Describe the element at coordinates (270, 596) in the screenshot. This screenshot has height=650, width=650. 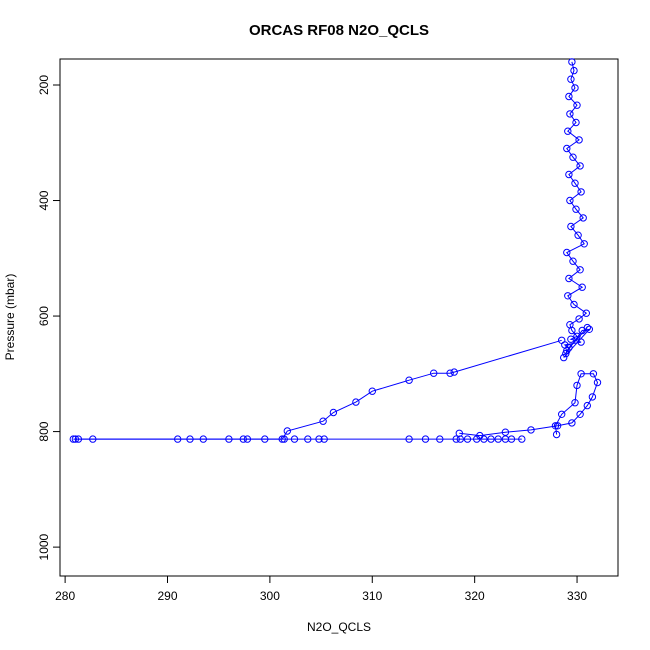
I see `x-tick-label: 300` at that location.